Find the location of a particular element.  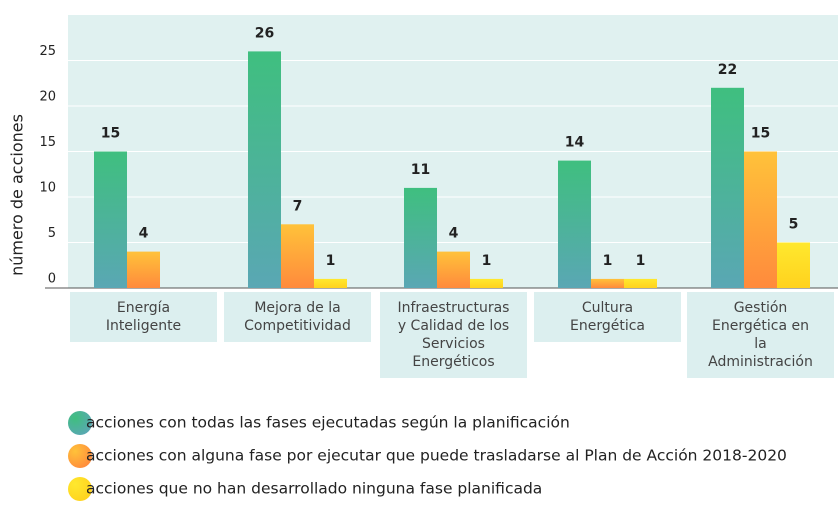

x-tick-label: Energía Inteligente is located at coordinates (143, 317).